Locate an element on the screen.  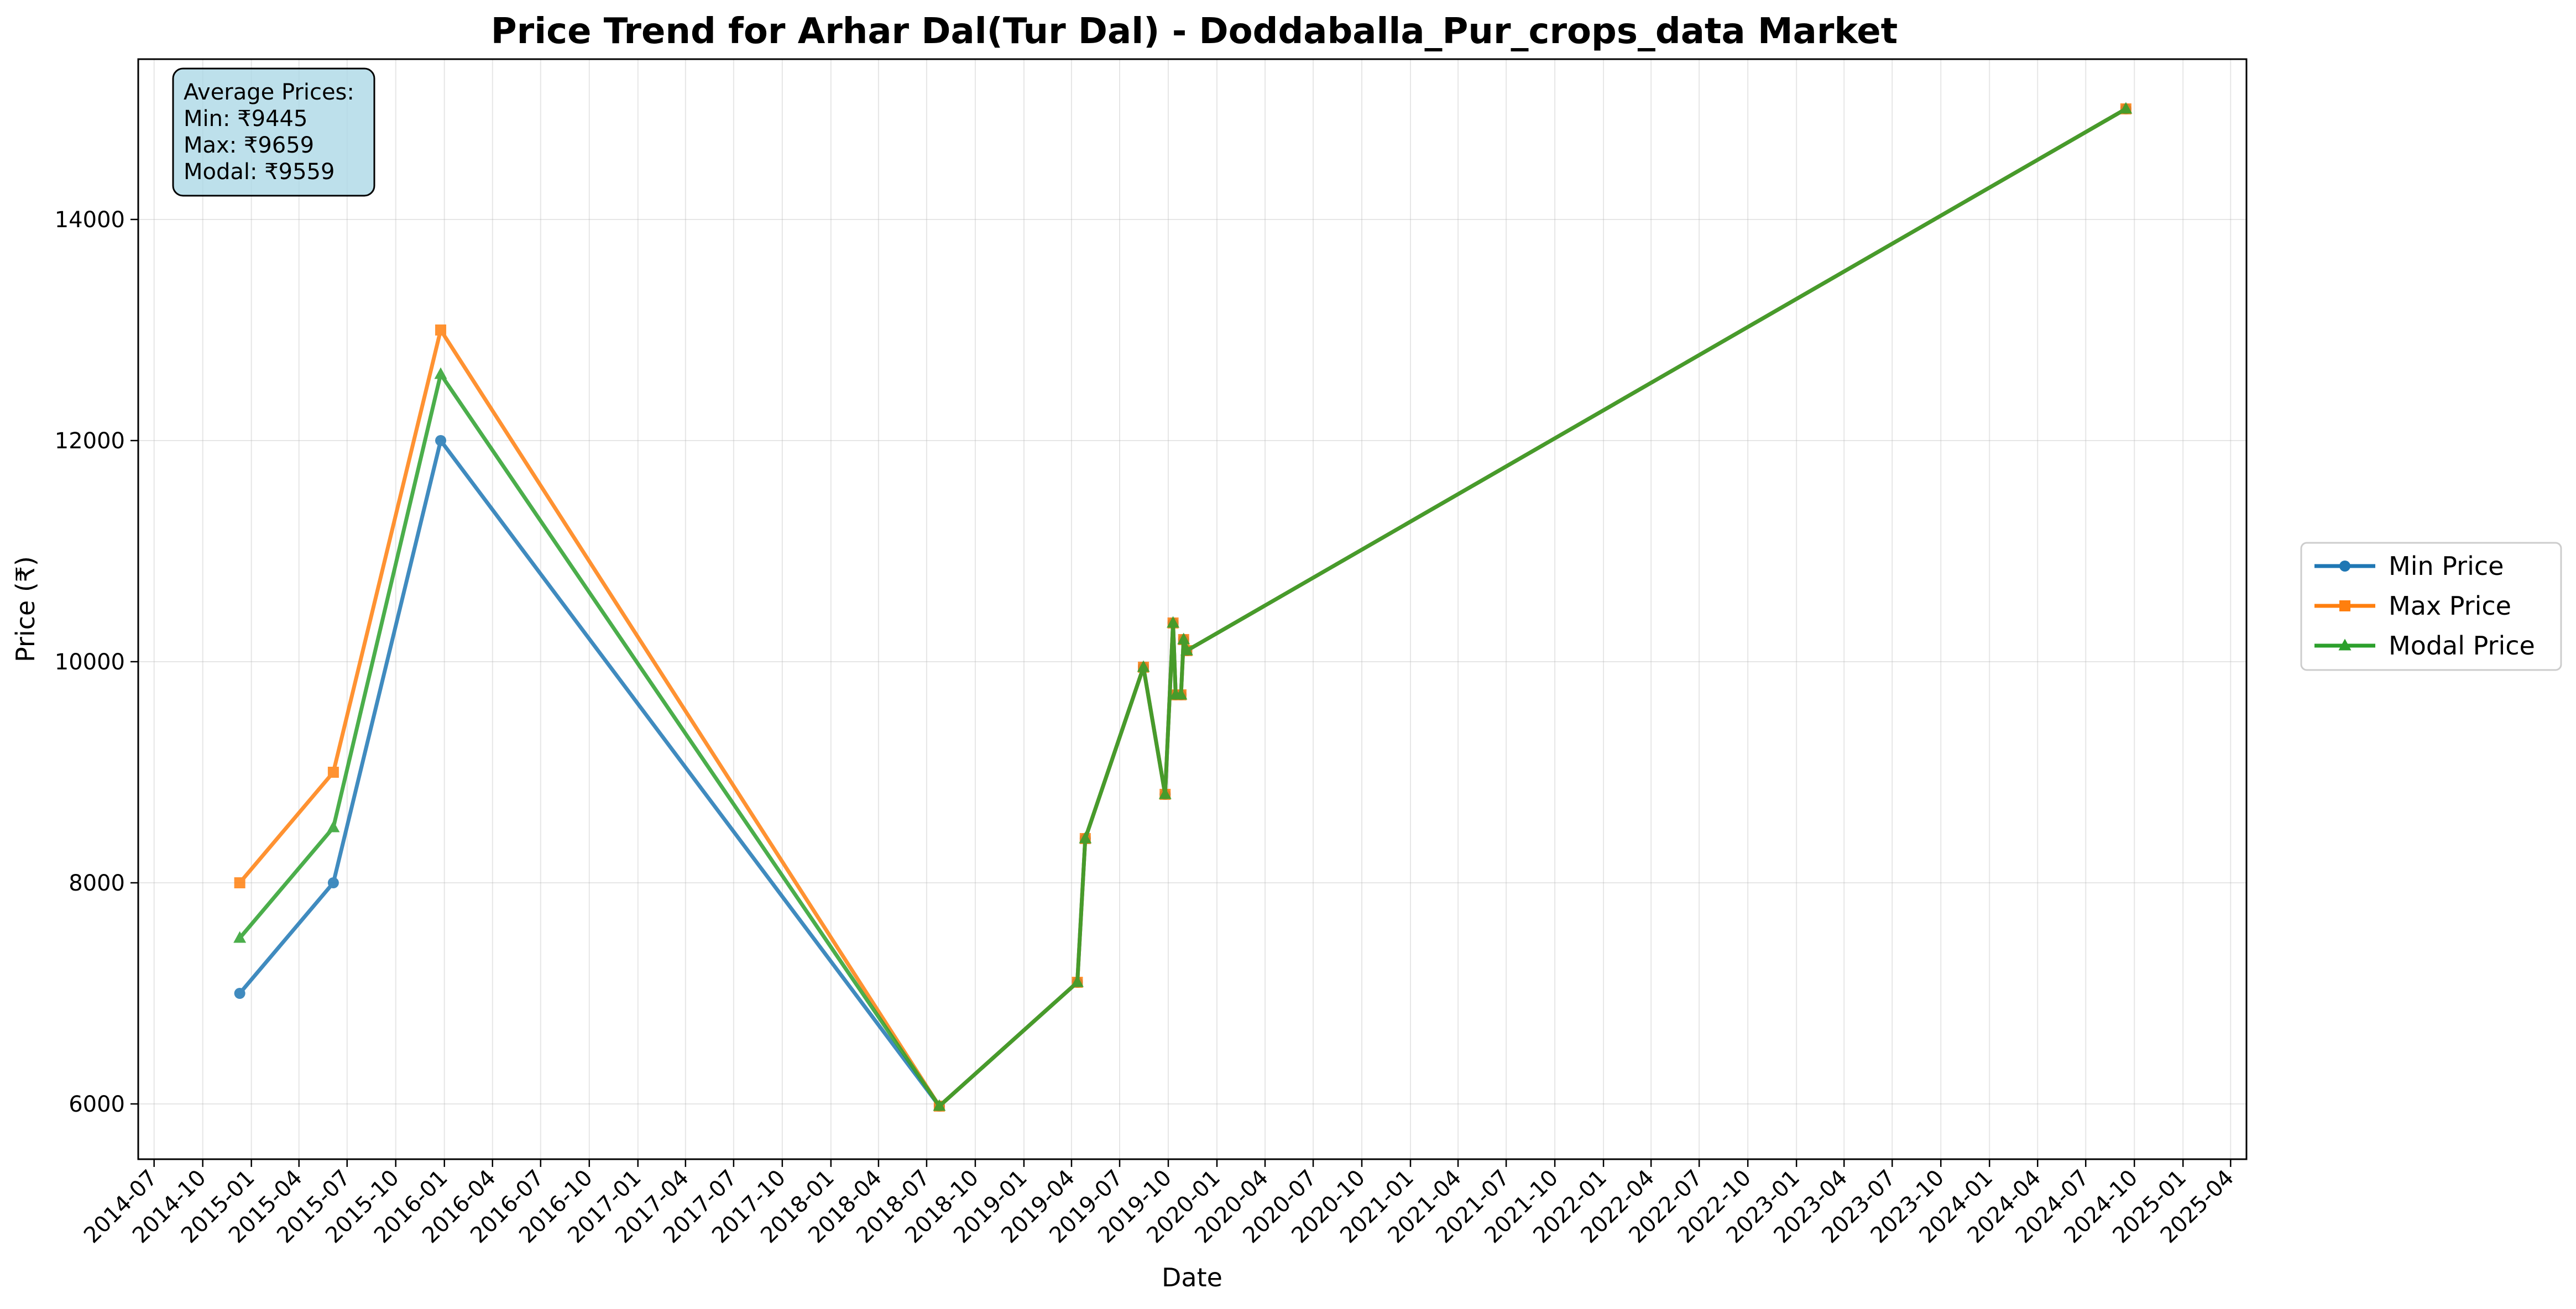
legend-marker-min-price is located at coordinates (2344, 567).